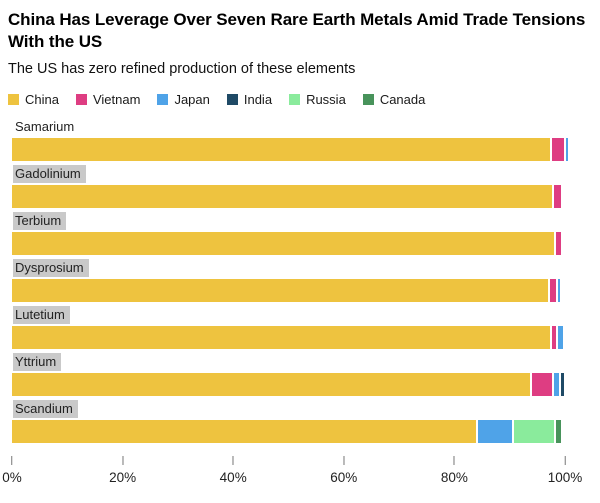 The height and width of the screenshot is (503, 600). What do you see at coordinates (288, 269) in the screenshot?
I see `category-label-wrap: Dysprosium` at bounding box center [288, 269].